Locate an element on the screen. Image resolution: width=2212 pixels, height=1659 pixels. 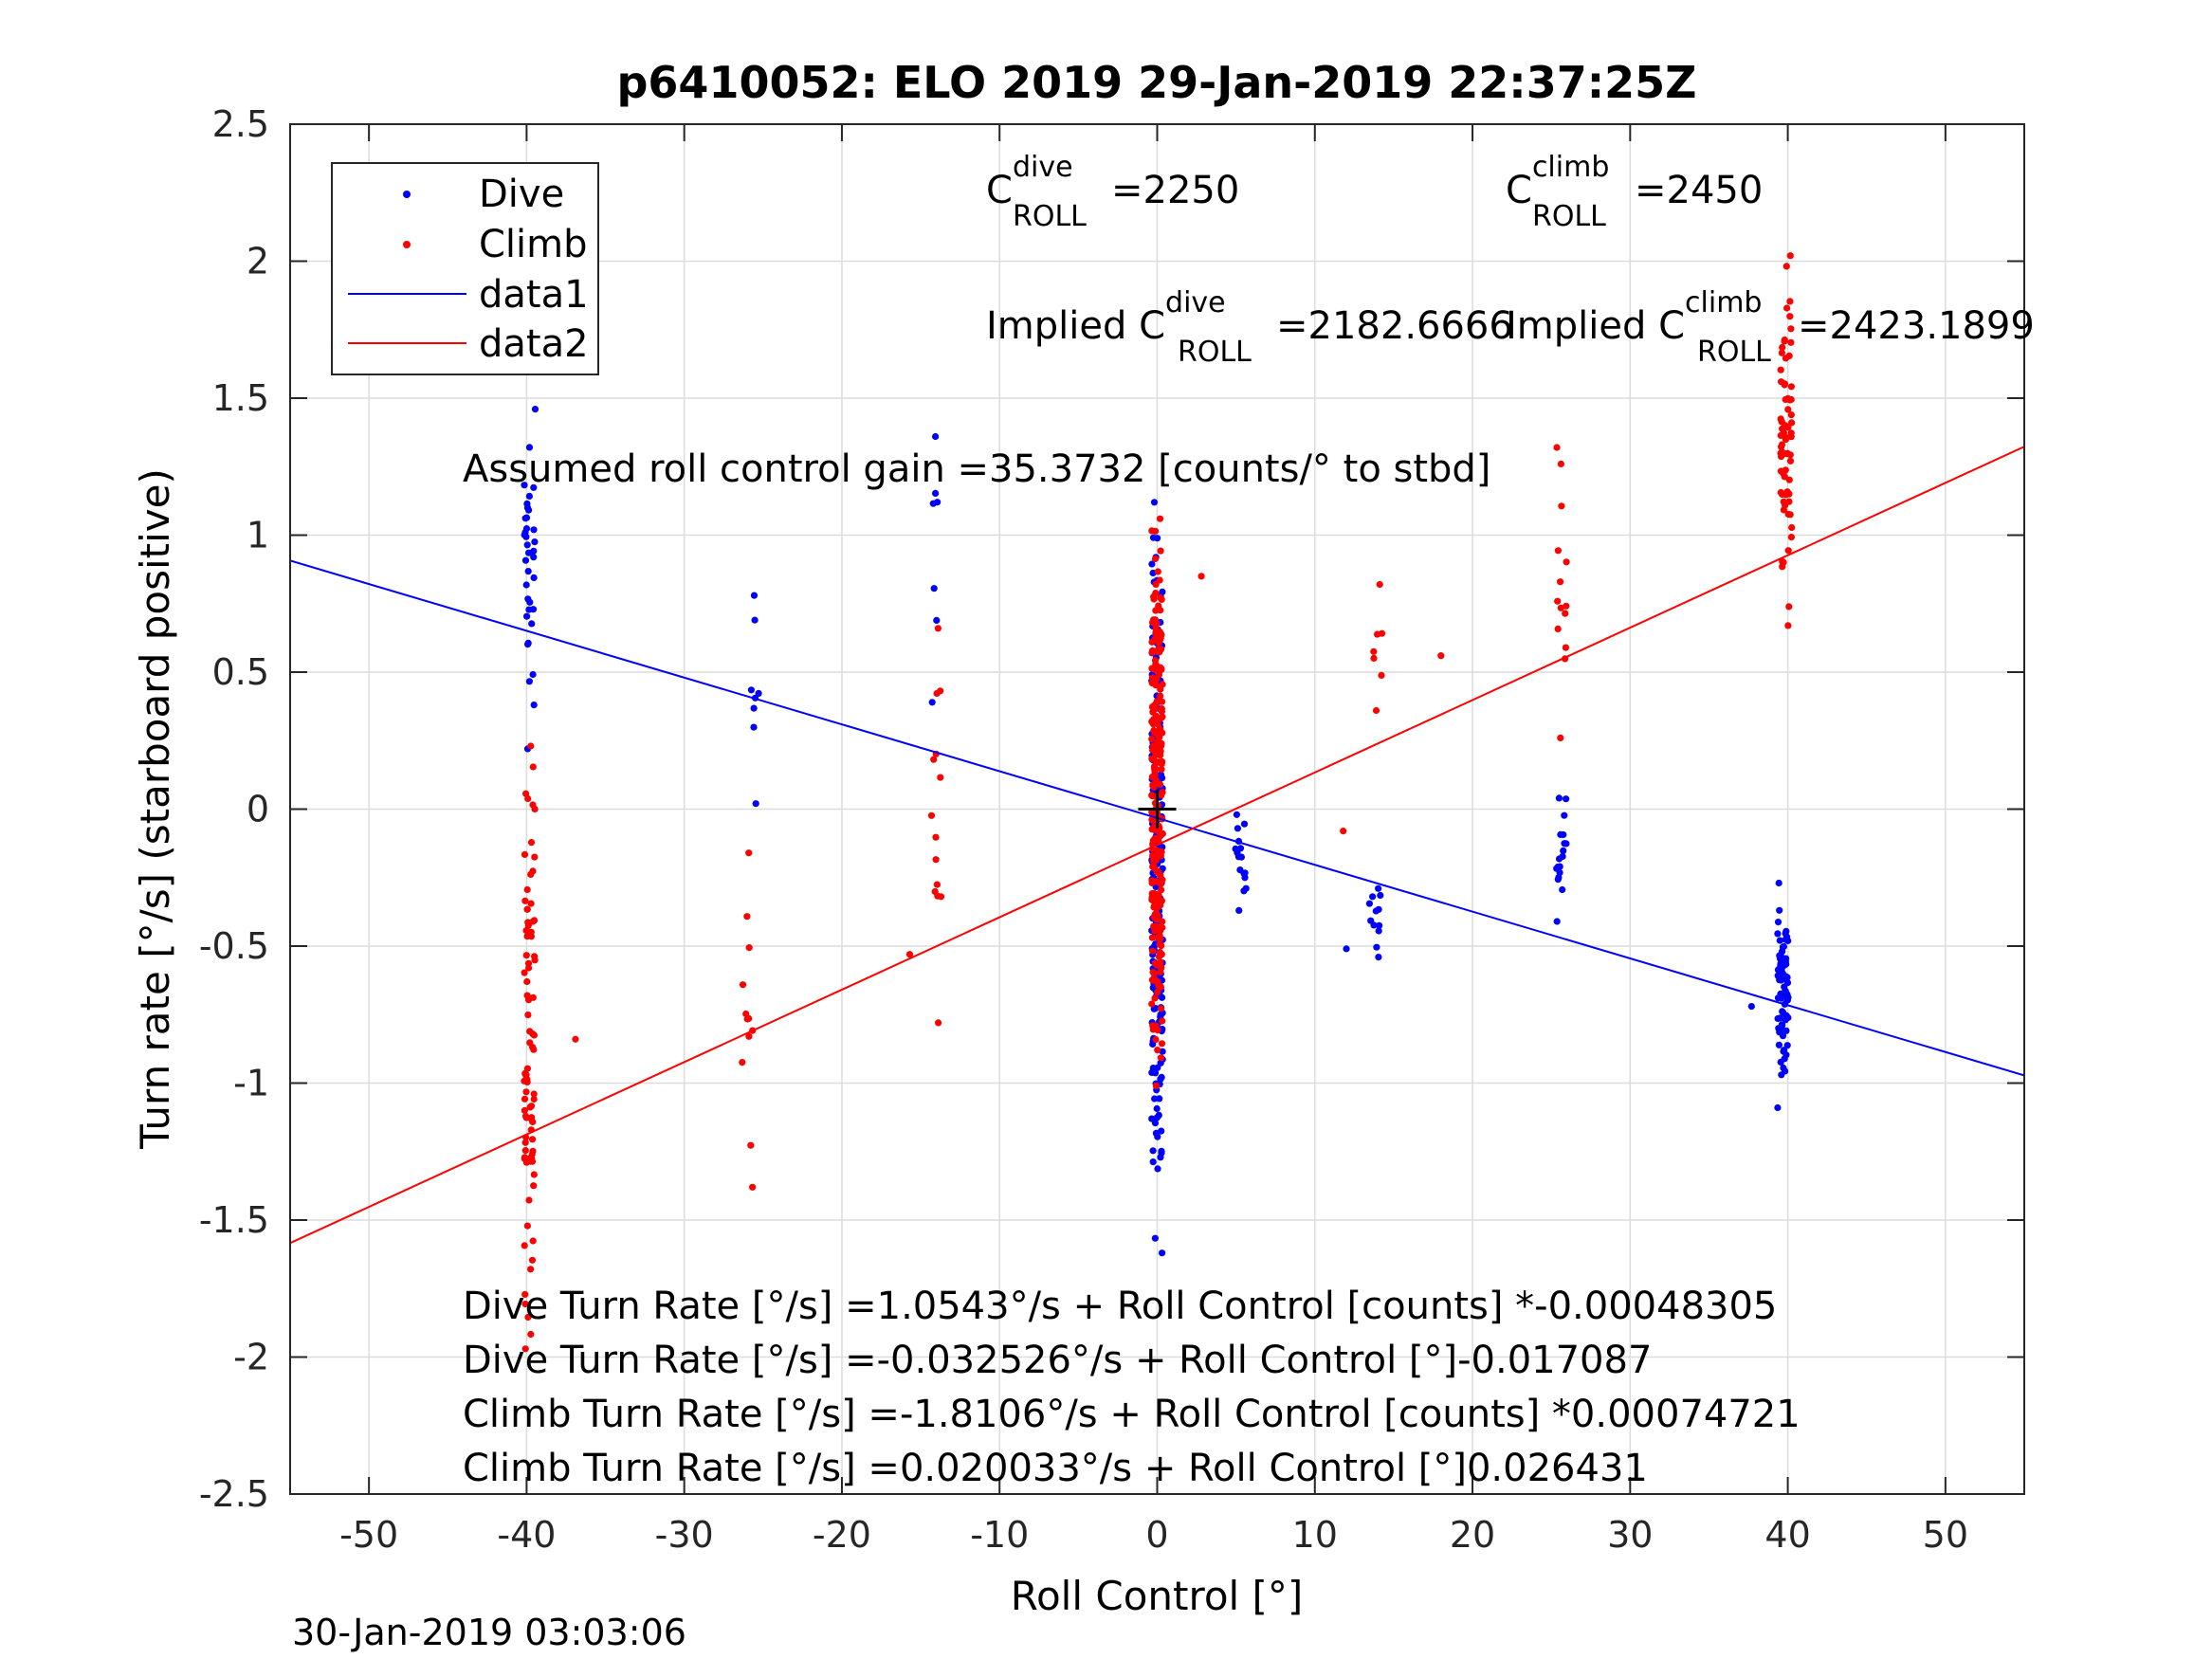
implied-dive-sup: dive is located at coordinates (1195, 302).